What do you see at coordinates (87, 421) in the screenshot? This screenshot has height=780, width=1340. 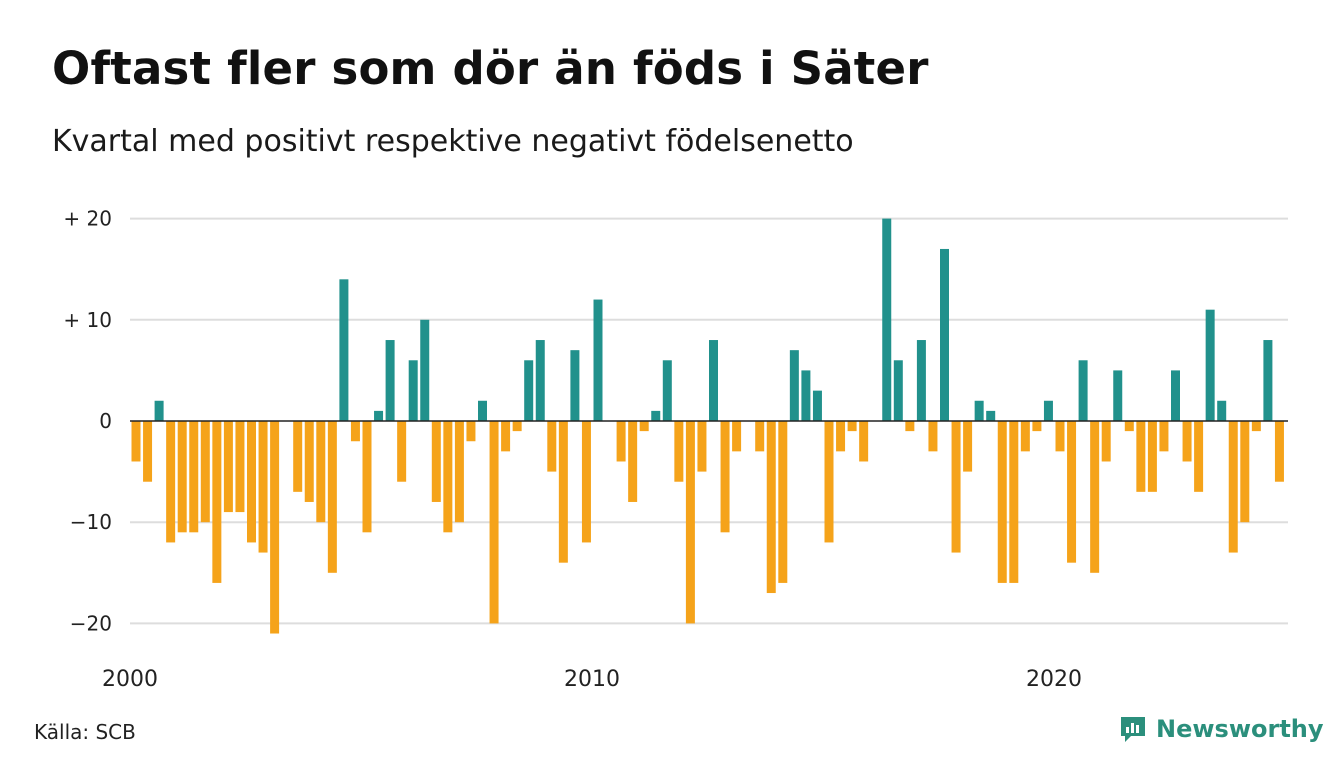 I see `y-axis-labels: + 20 + 10 0 −10 −20` at bounding box center [87, 421].